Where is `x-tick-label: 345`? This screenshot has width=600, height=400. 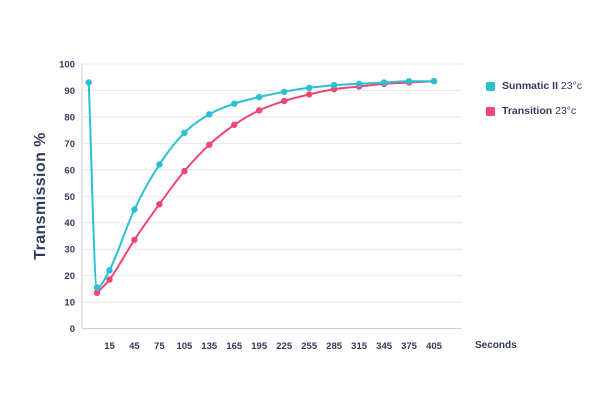 x-tick-label: 345 is located at coordinates (384, 346).